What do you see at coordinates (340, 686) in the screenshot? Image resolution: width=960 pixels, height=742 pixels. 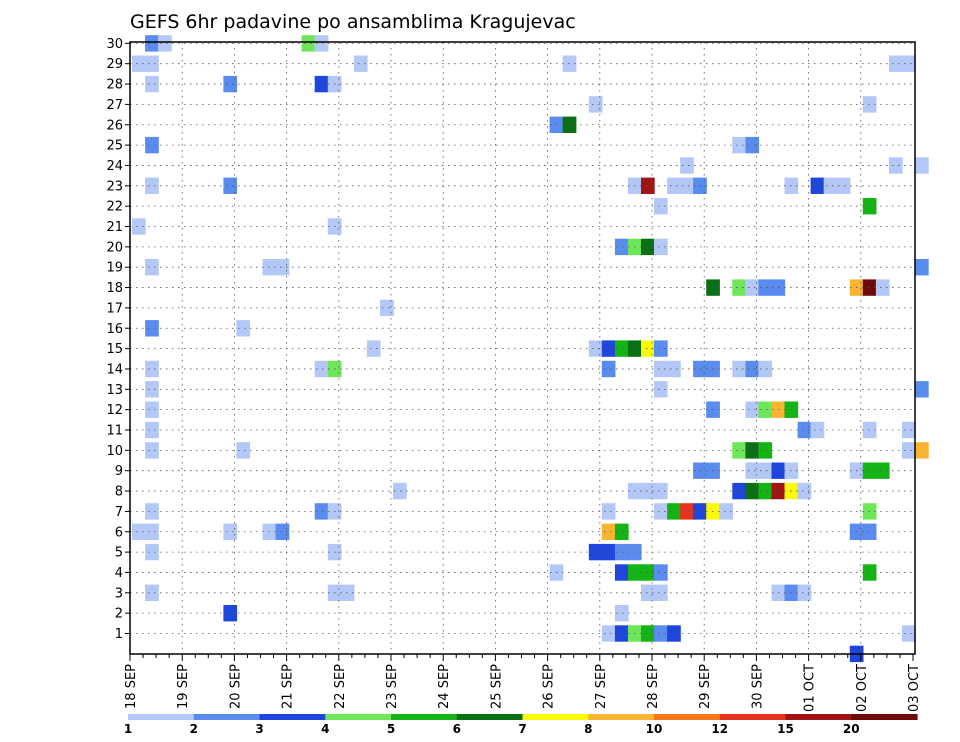 I see `x-tick-label: 22 SEP` at bounding box center [340, 686].